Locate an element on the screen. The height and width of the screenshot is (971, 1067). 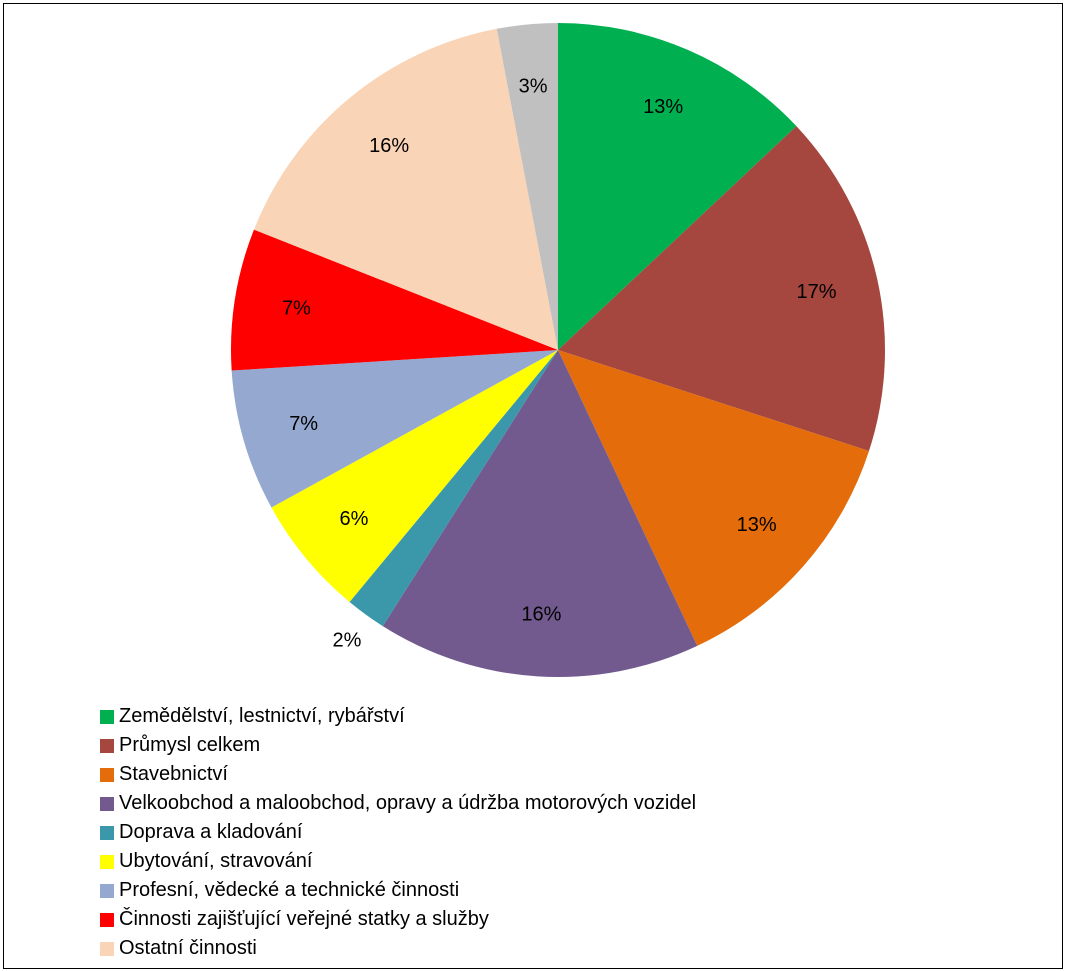
slice-value-label: 2% is located at coordinates (347, 640).